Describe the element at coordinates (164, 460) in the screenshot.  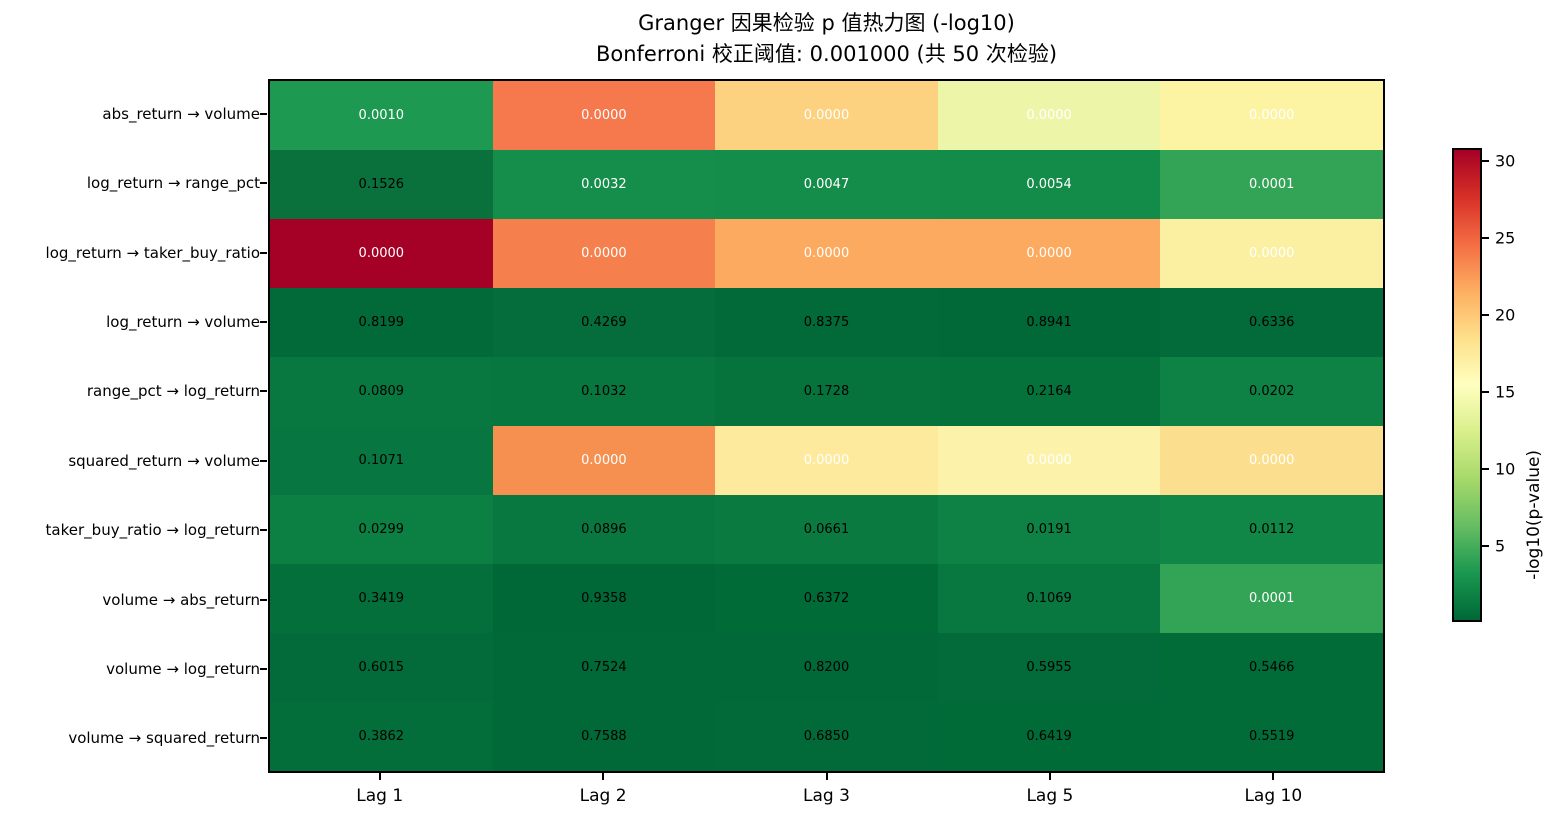
I see `y-axis-label: squared_return → volume` at that location.